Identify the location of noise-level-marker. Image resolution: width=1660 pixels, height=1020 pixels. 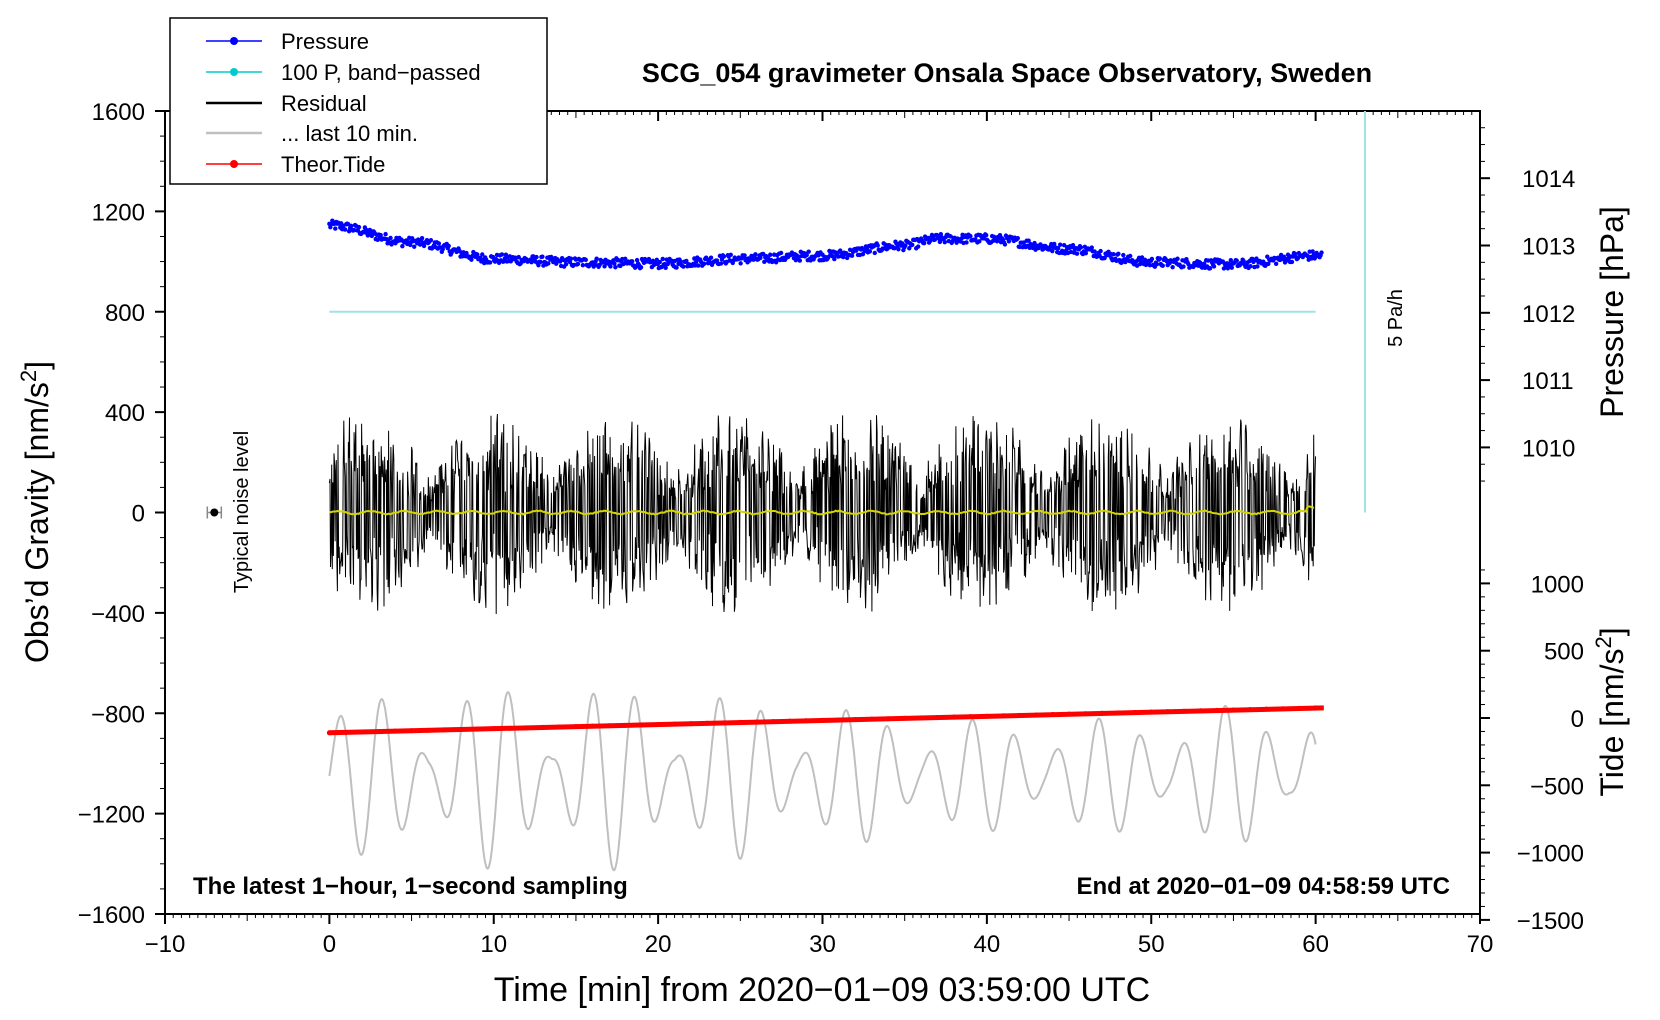
(214, 512).